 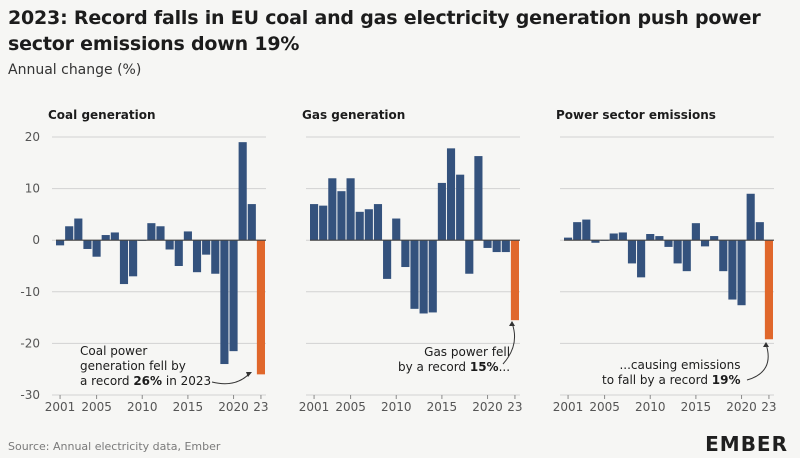 What do you see at coordinates (36, 240) in the screenshot?
I see `y-tick-label: 0` at bounding box center [36, 240].